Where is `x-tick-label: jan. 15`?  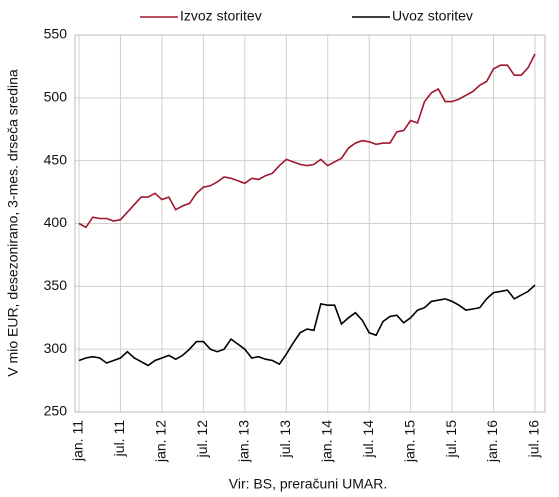 x-tick-label: jan. 15 is located at coordinates (409, 441).